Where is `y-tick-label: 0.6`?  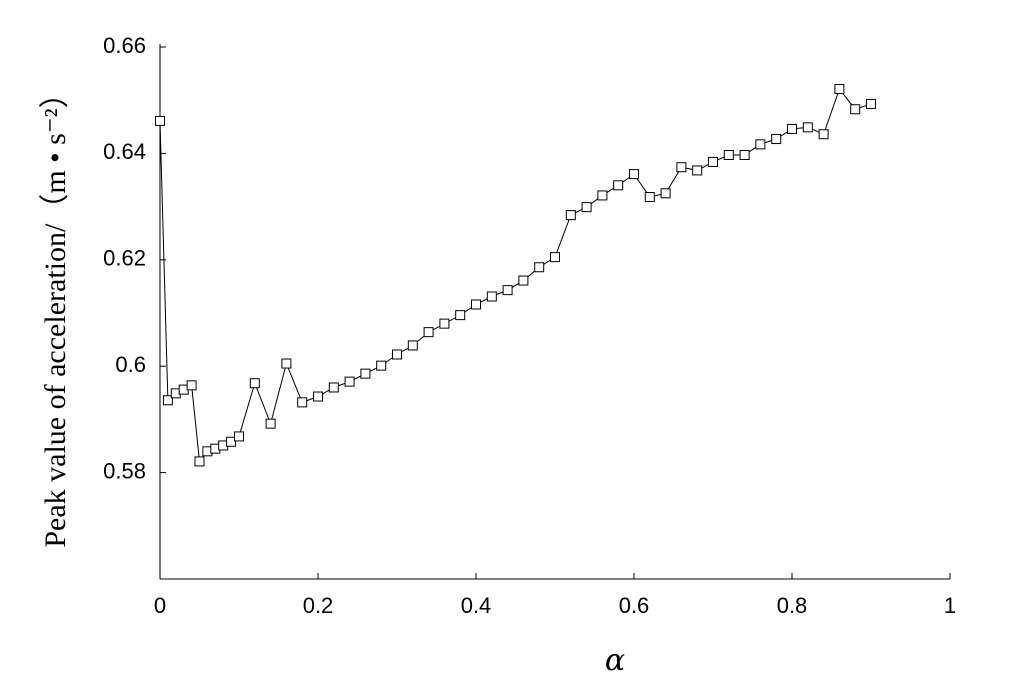 y-tick-label: 0.6 is located at coordinates (130, 364).